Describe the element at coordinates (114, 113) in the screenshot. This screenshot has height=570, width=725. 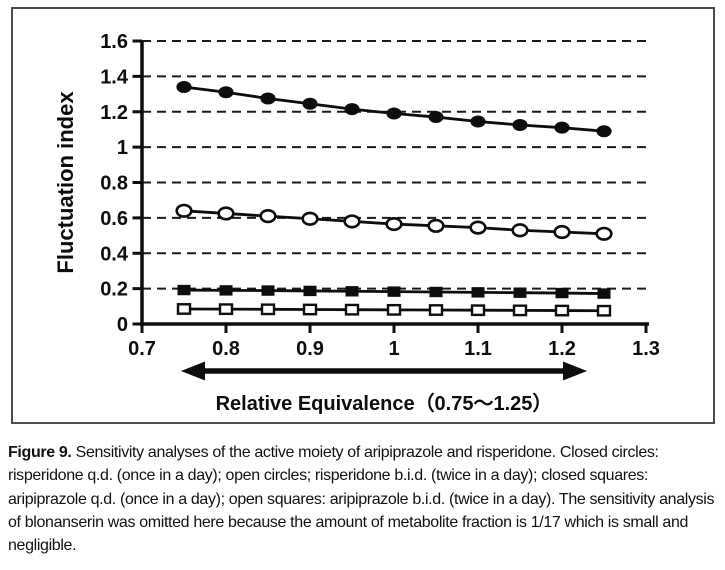
I see `y-tick-label: 1.2` at that location.